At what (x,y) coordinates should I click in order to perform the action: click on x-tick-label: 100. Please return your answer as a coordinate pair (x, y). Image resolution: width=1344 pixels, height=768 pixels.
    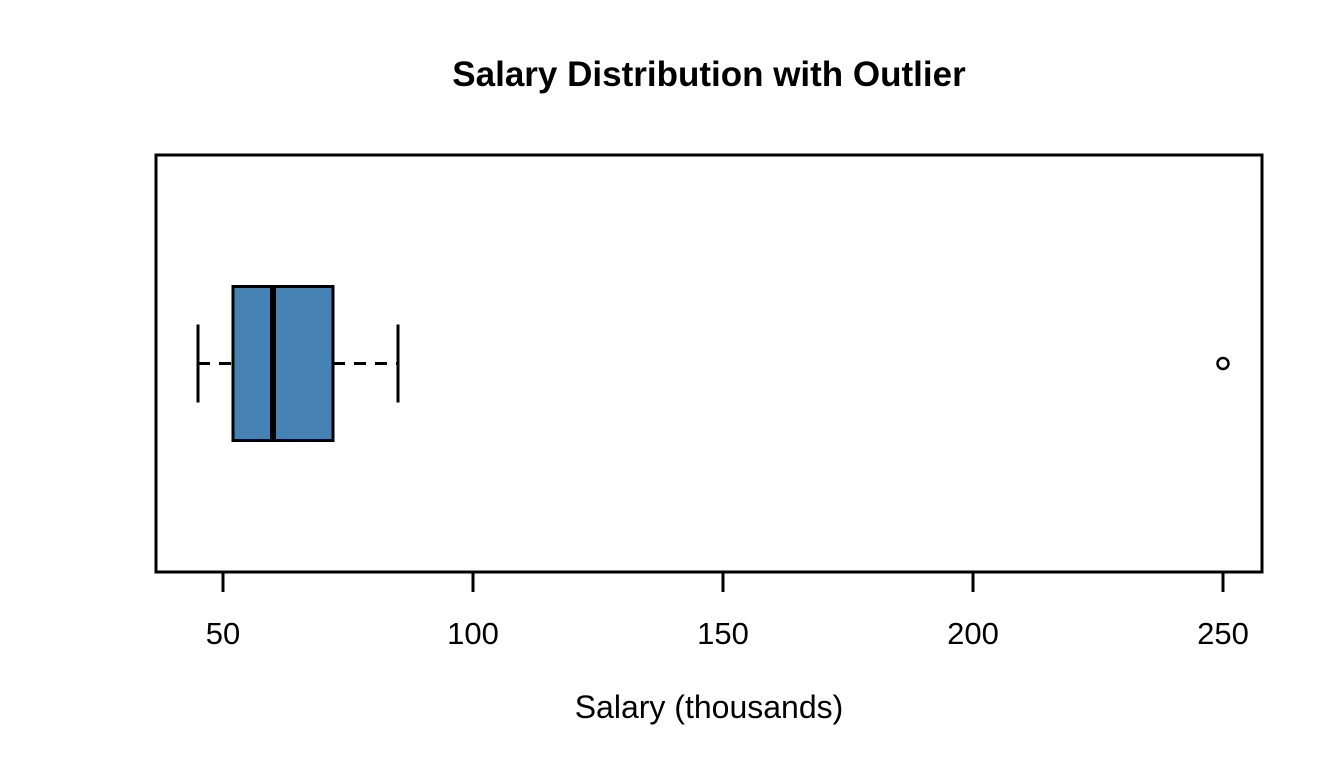
    Looking at the image, I should click on (473, 633).